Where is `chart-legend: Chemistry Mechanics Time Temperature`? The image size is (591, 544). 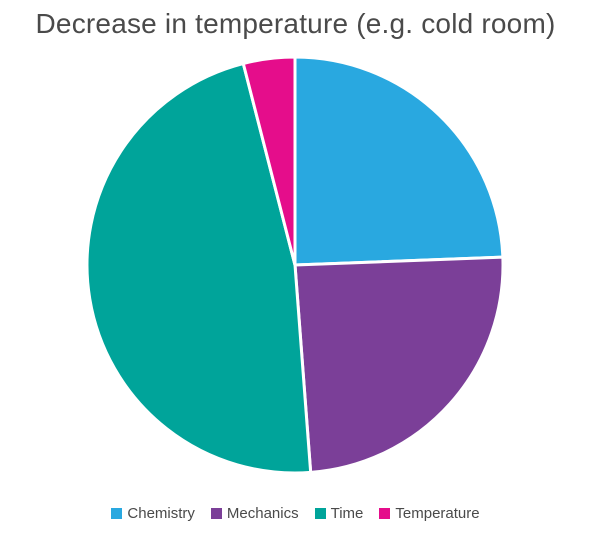
chart-legend: Chemistry Mechanics Time Temperature is located at coordinates (295, 513).